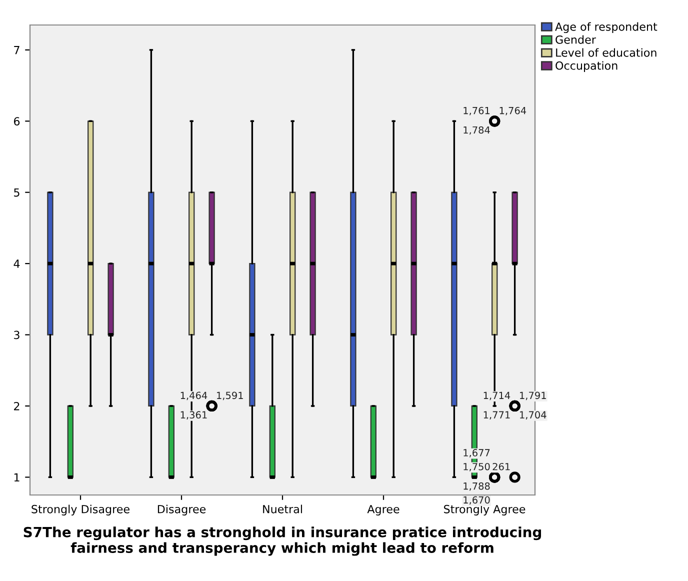 The width and height of the screenshot is (688, 581). What do you see at coordinates (477, 486) in the screenshot?
I see `annotation: 1,788` at bounding box center [477, 486].